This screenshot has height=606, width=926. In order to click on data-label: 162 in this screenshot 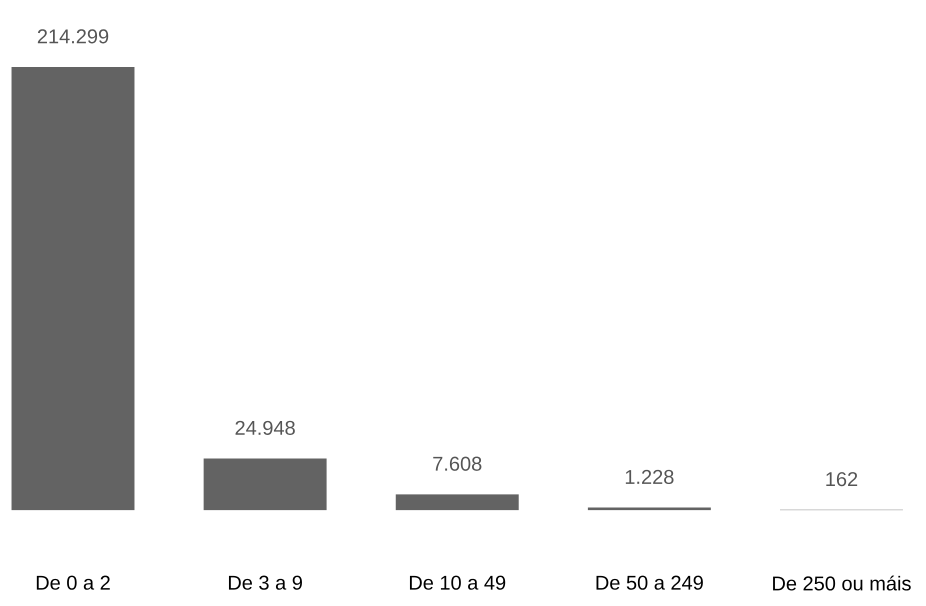, I will do `click(842, 479)`.